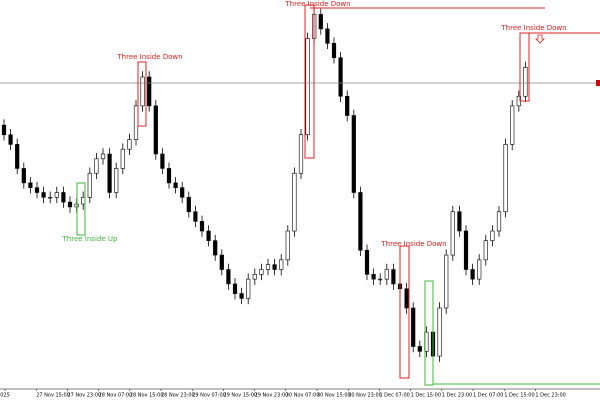 This screenshot has height=400, width=600. Describe the element at coordinates (365, 396) in the screenshot. I see `time-label: 30 Nov 23:00` at that location.